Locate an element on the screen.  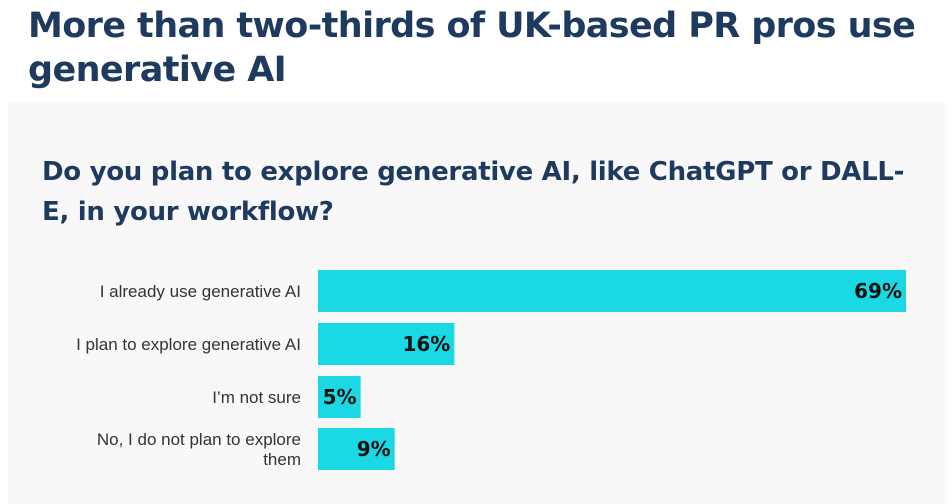
value-label: 69% is located at coordinates (878, 291).